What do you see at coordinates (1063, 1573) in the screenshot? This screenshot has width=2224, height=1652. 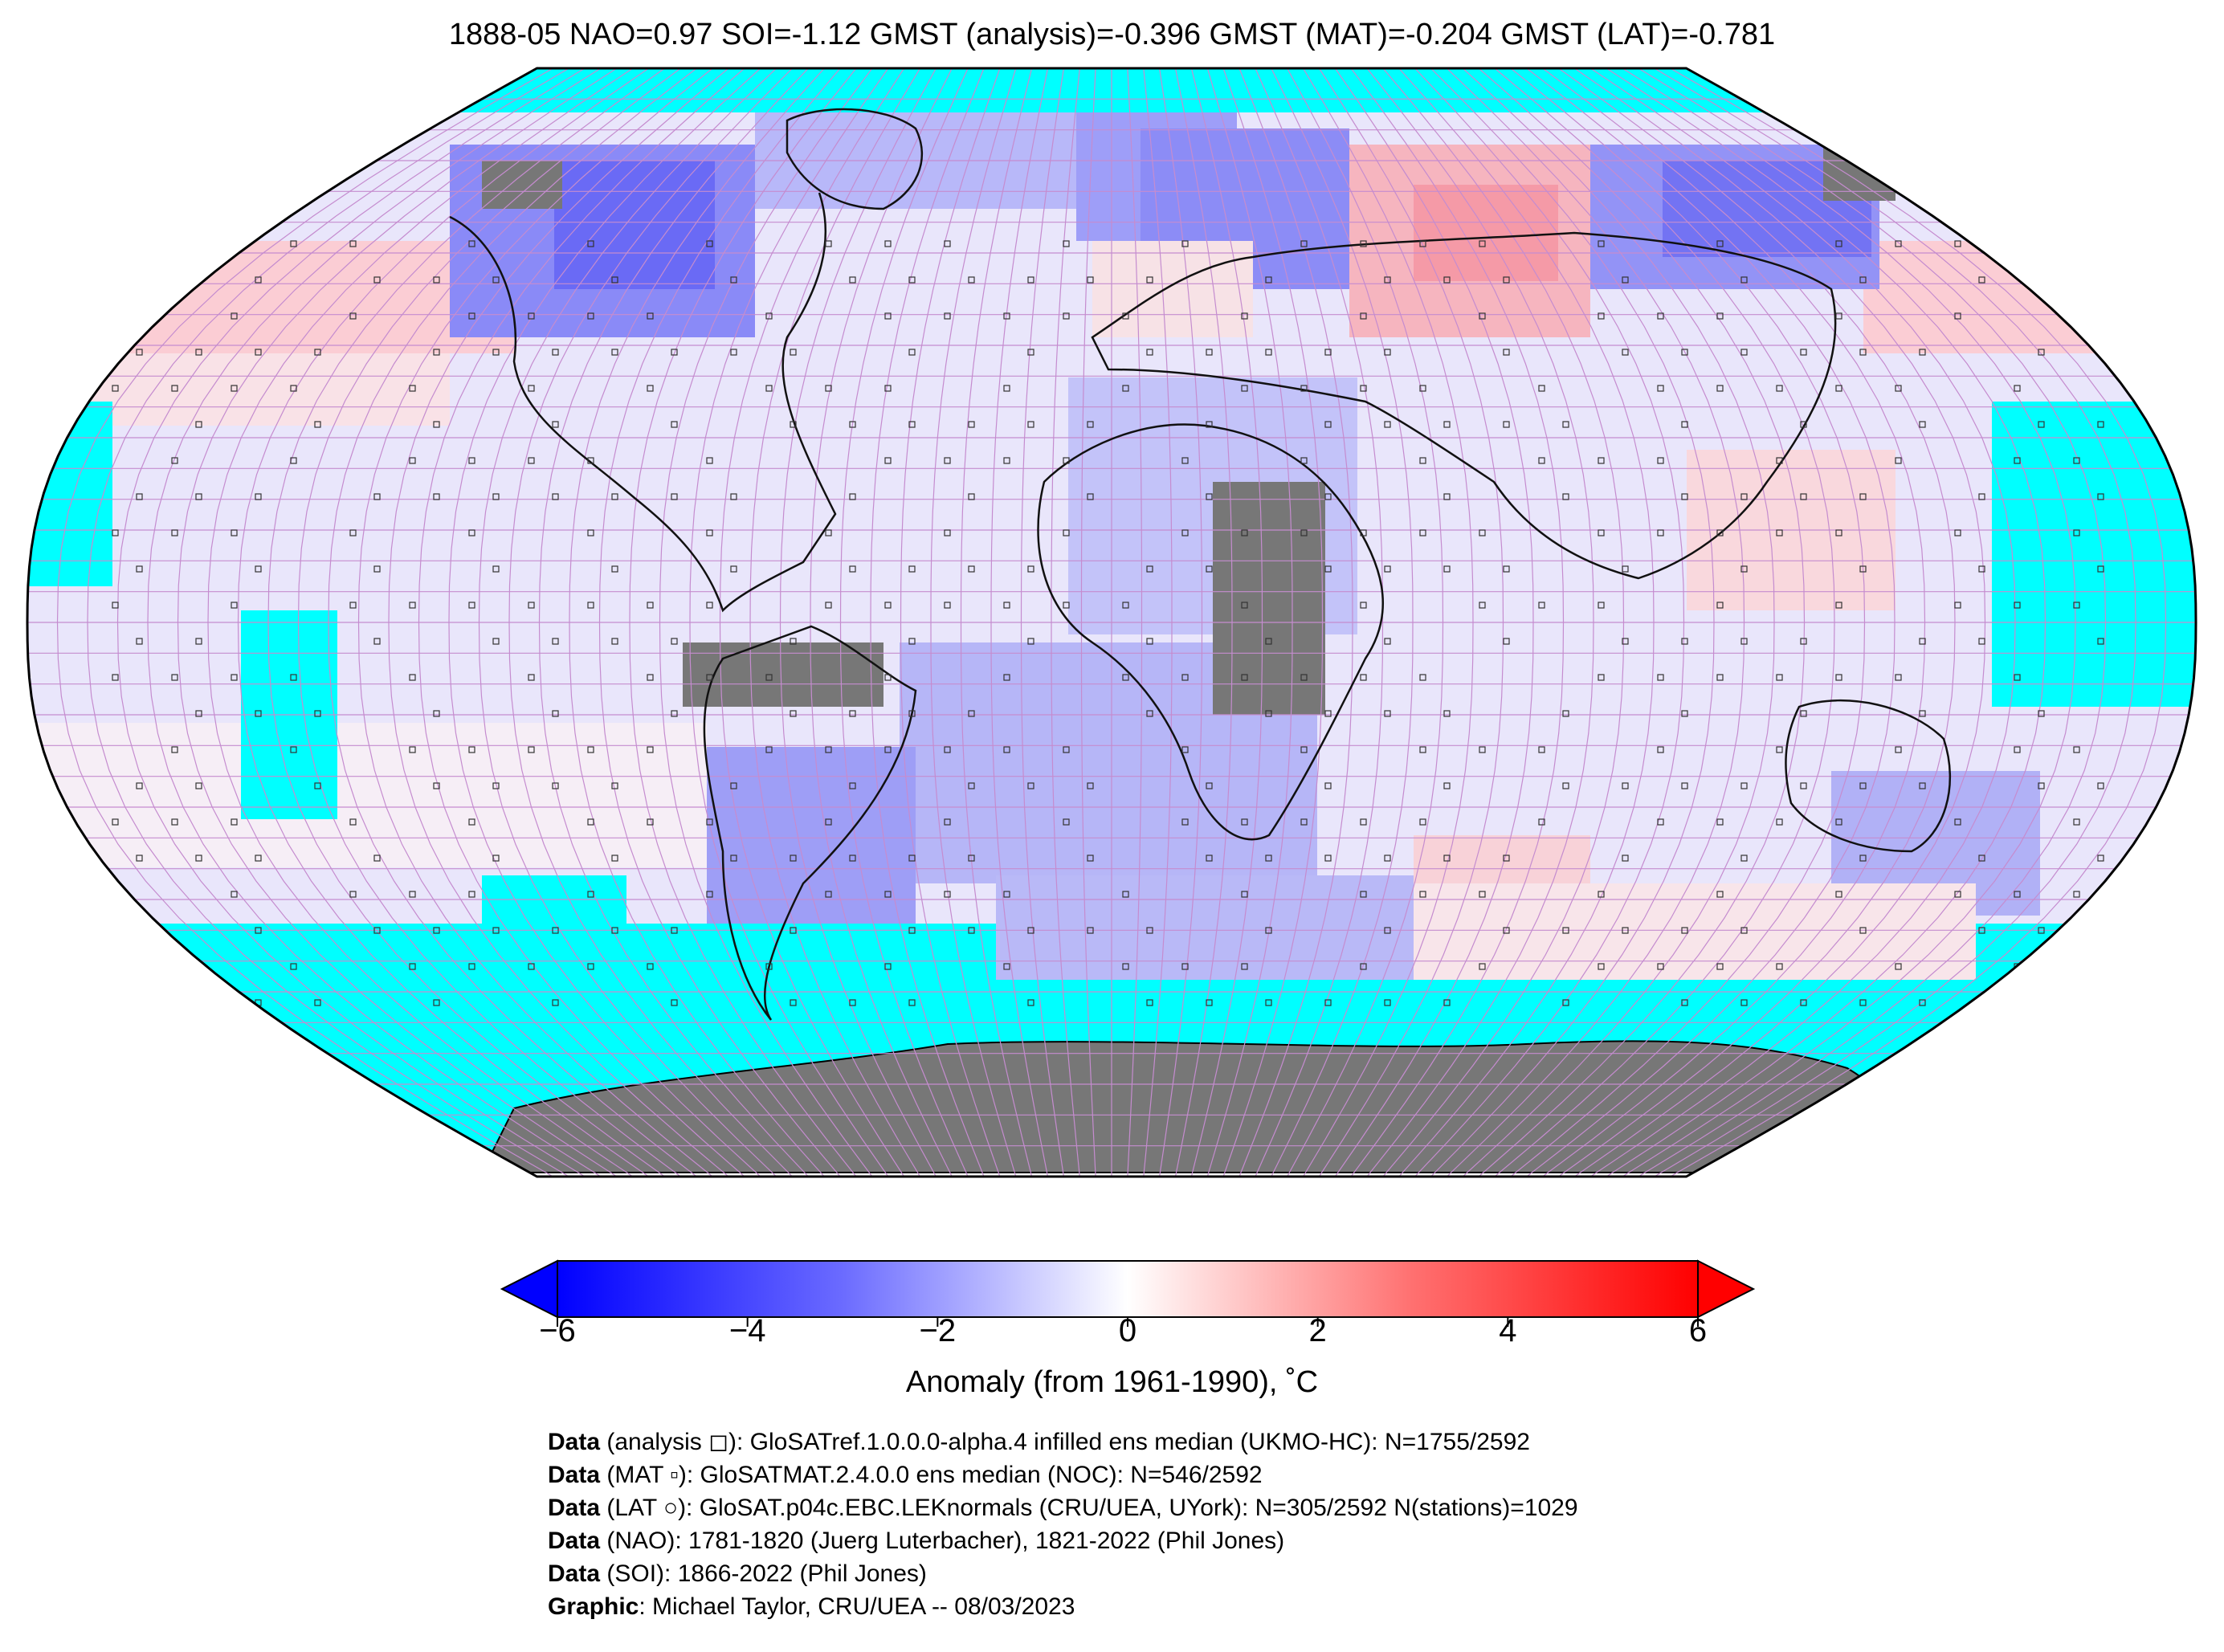 I see `credit-line: Data (SOI): 1866-2022 (Phil Jones)` at bounding box center [1063, 1573].